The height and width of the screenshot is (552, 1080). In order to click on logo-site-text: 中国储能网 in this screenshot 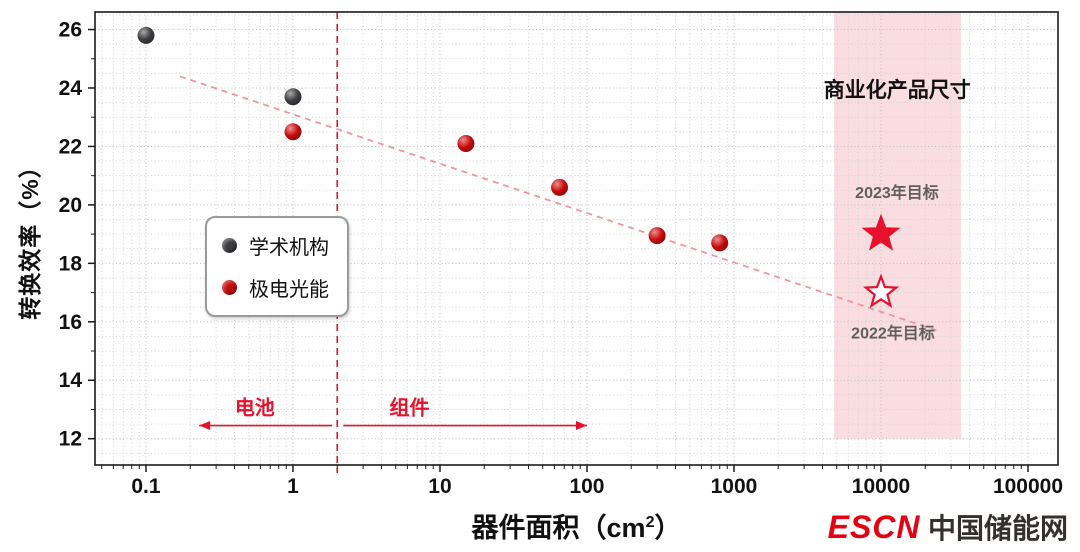, I will do `click(997, 528)`.